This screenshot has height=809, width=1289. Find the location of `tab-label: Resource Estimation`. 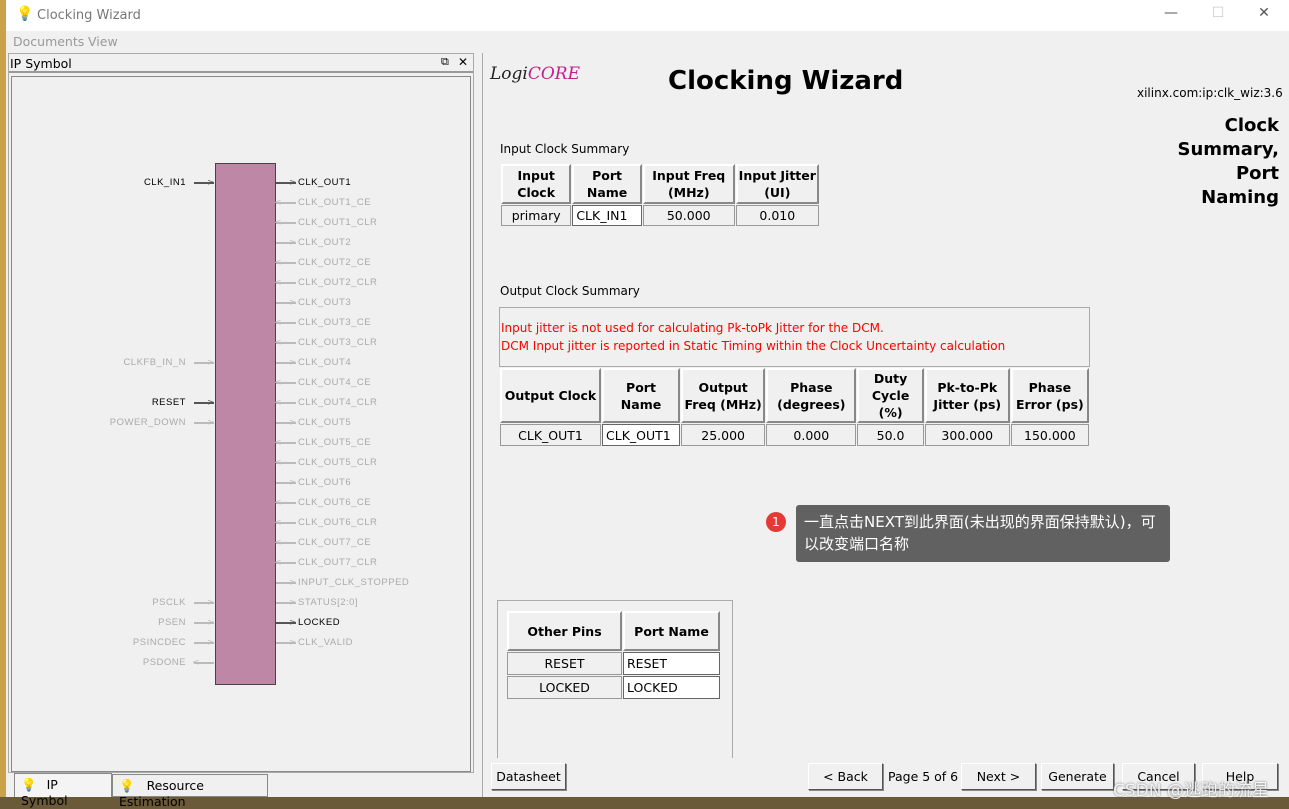

tab-label: Resource Estimation is located at coordinates (161, 793).